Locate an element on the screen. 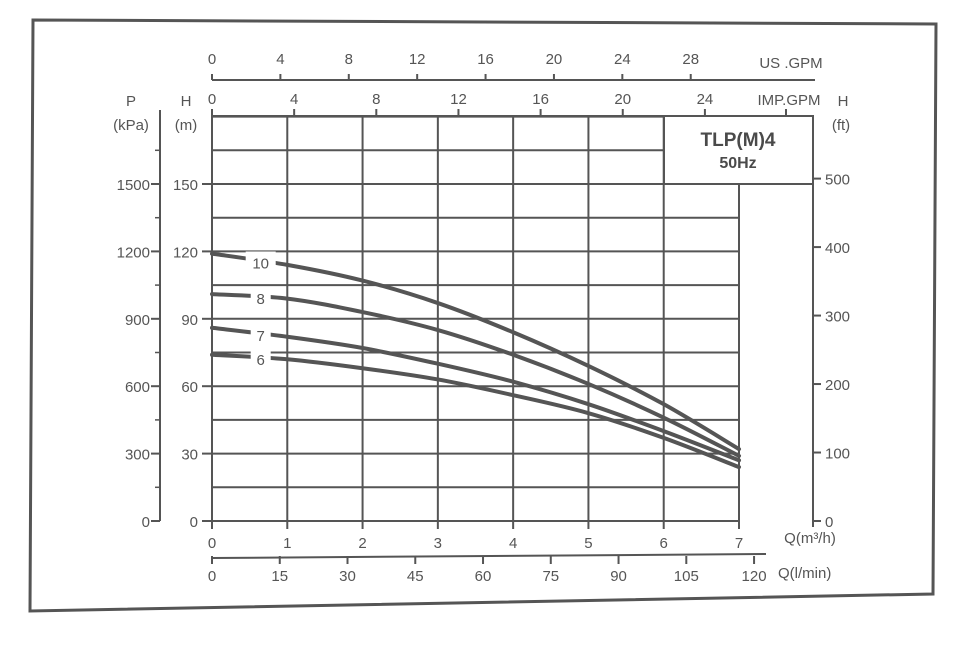 The width and height of the screenshot is (960, 649). flow-lmin-tick-label: 90 is located at coordinates (618, 576).